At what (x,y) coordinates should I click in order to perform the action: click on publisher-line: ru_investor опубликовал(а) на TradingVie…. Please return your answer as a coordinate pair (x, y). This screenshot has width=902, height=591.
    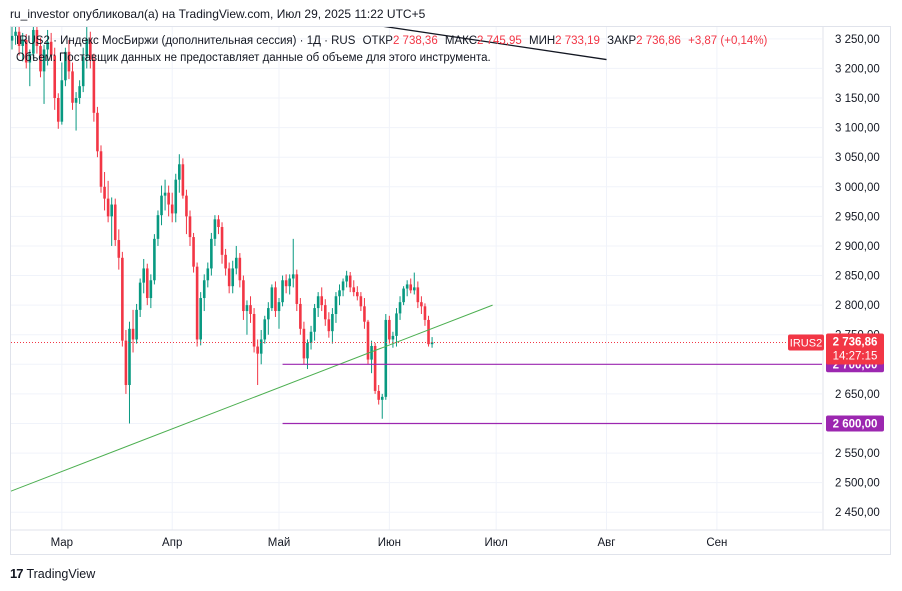
    Looking at the image, I should click on (218, 14).